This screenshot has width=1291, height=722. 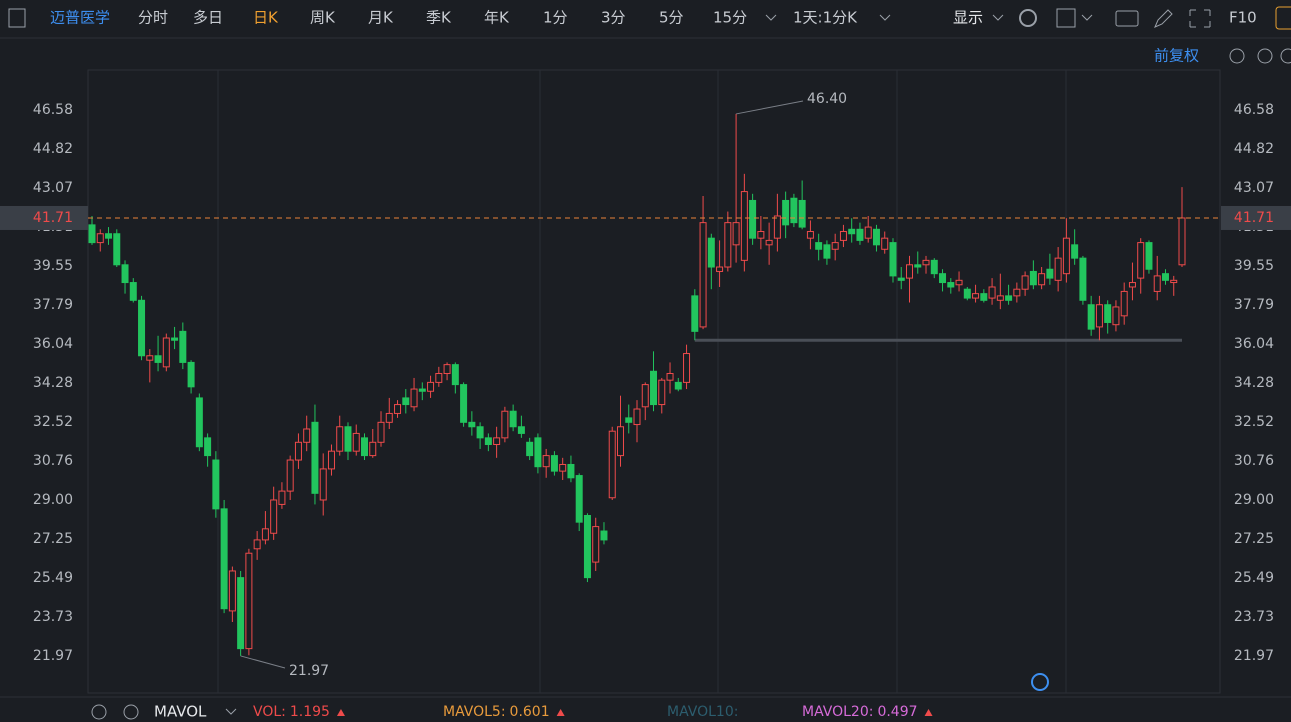 What do you see at coordinates (613, 18) in the screenshot?
I see `tab: 3分` at bounding box center [613, 18].